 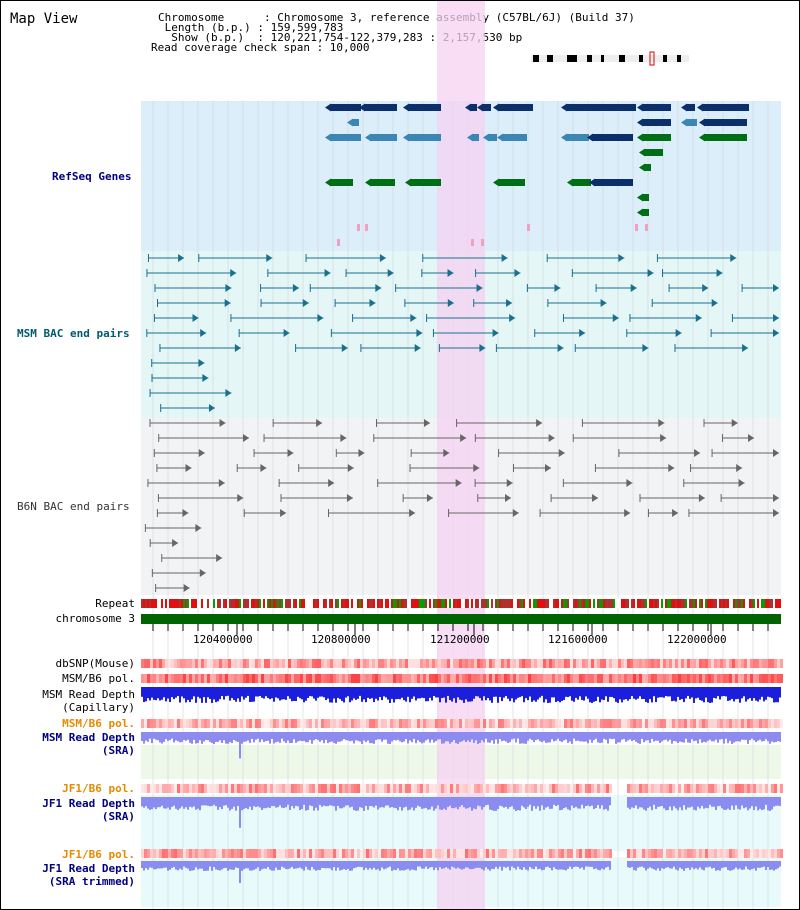 I want to click on refseq-gene, so click(x=487, y=107).